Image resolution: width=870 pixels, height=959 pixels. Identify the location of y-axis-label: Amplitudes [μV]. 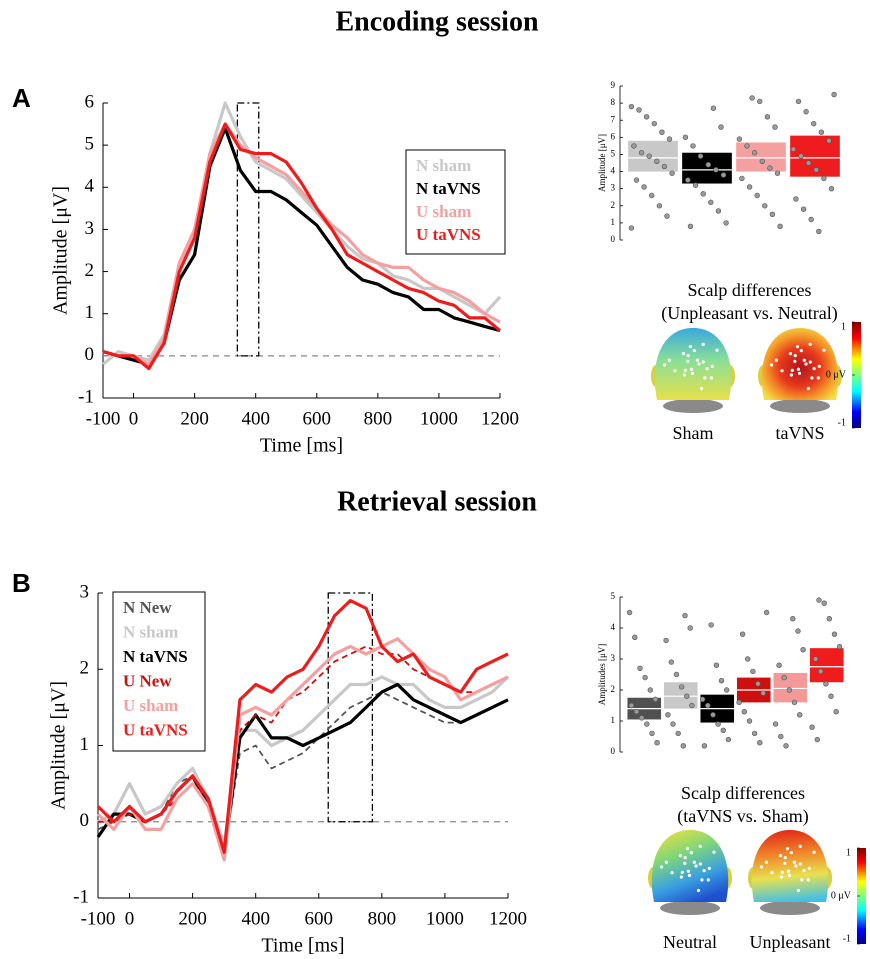
(602, 675).